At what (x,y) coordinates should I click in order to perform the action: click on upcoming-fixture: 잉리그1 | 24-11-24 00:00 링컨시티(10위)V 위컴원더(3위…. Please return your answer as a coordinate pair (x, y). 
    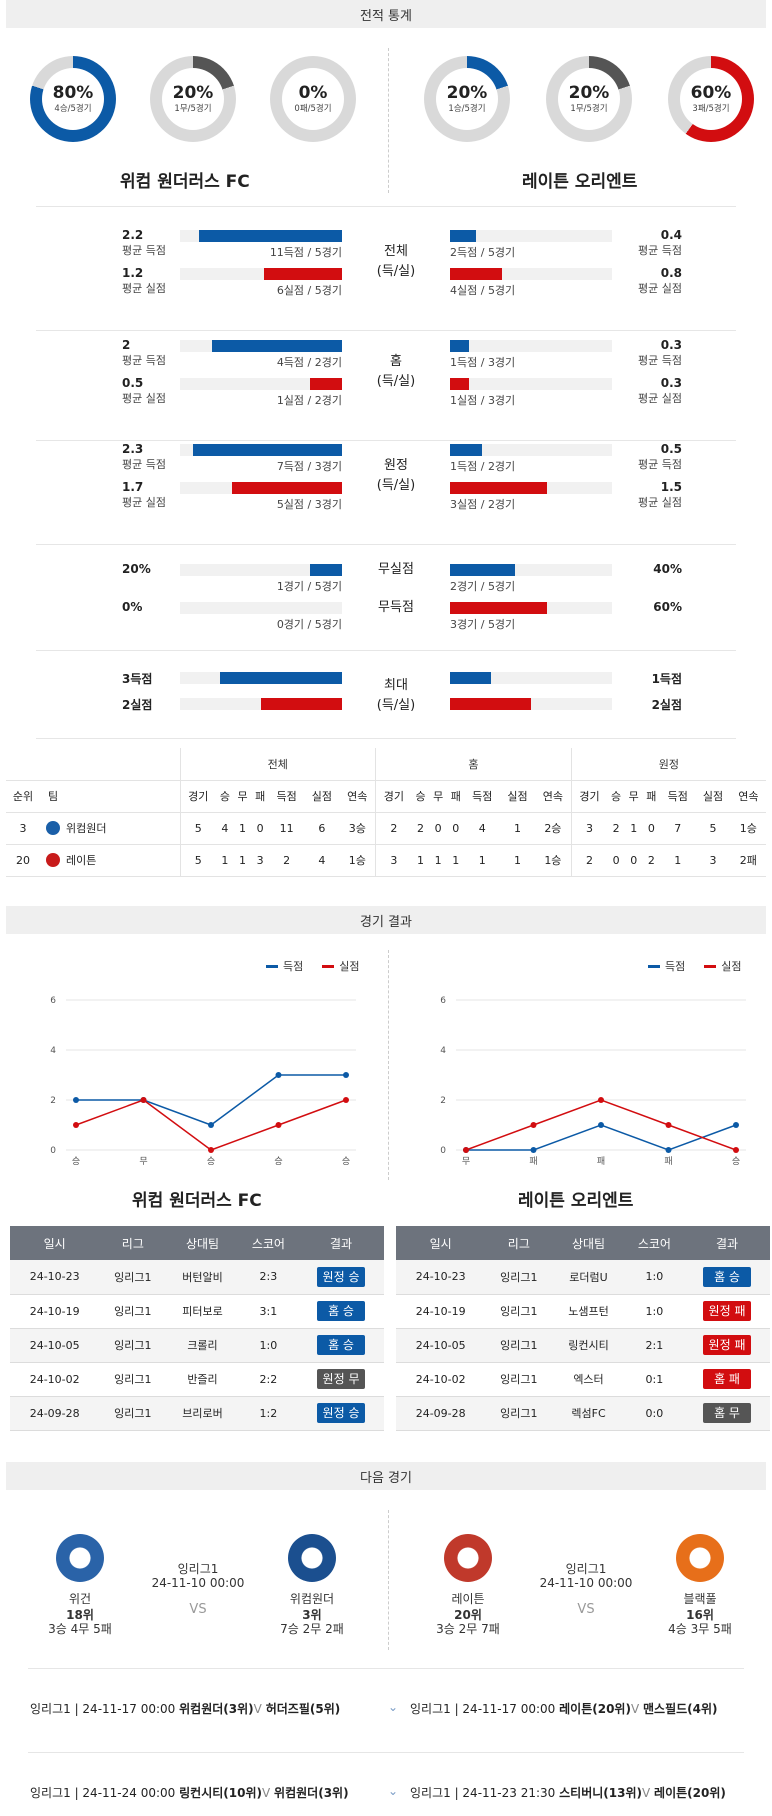
    Looking at the image, I should click on (189, 1792).